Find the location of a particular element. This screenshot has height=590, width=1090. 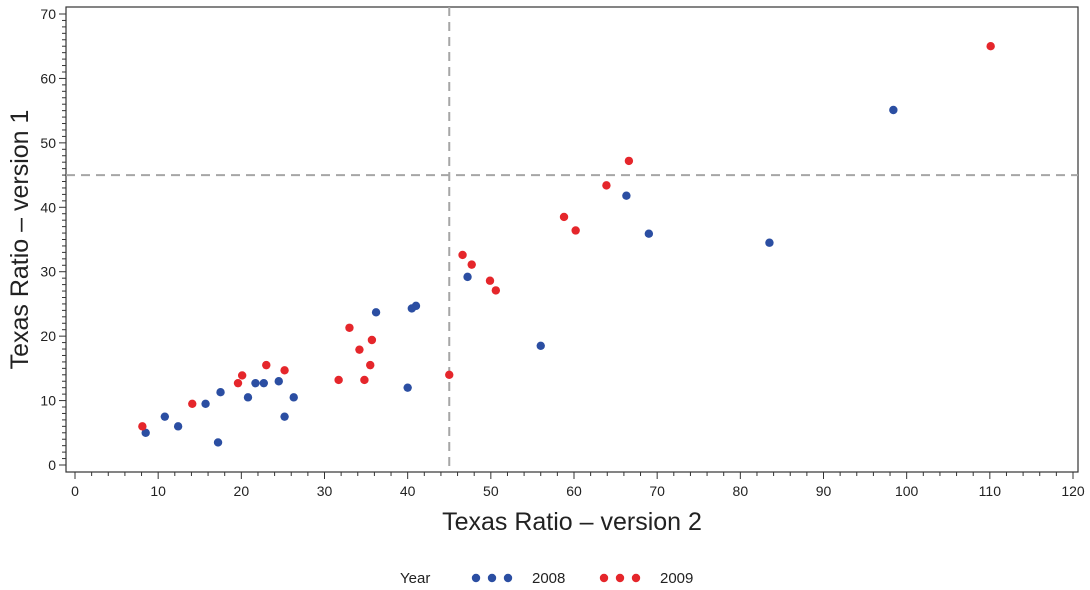

x-tick-label: 30 is located at coordinates (325, 491).